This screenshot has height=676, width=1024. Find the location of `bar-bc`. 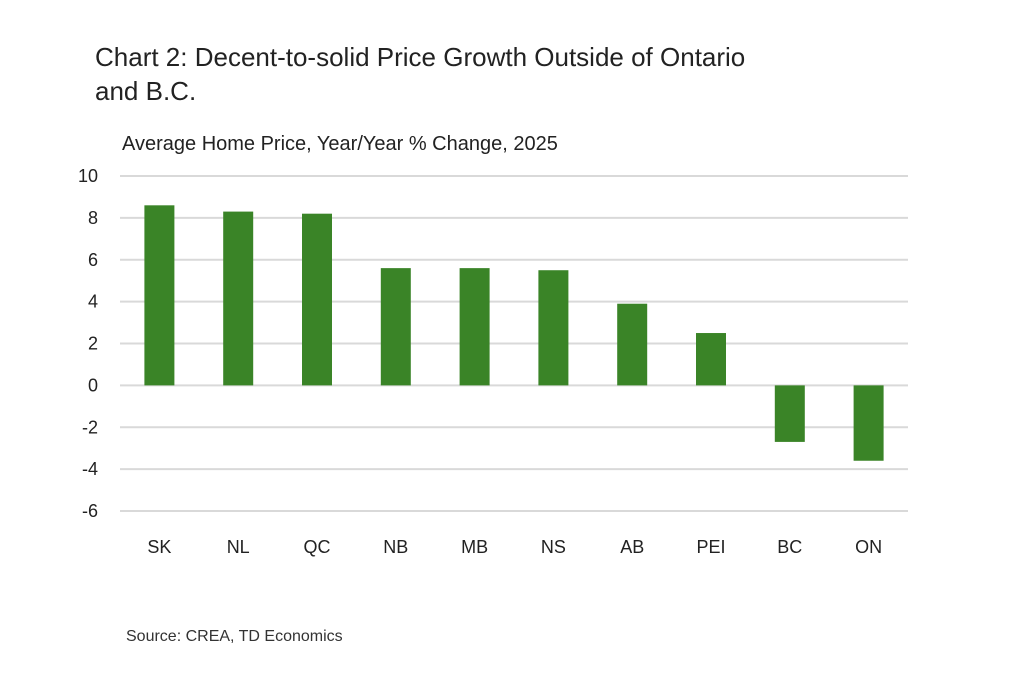

bar-bc is located at coordinates (789, 413).